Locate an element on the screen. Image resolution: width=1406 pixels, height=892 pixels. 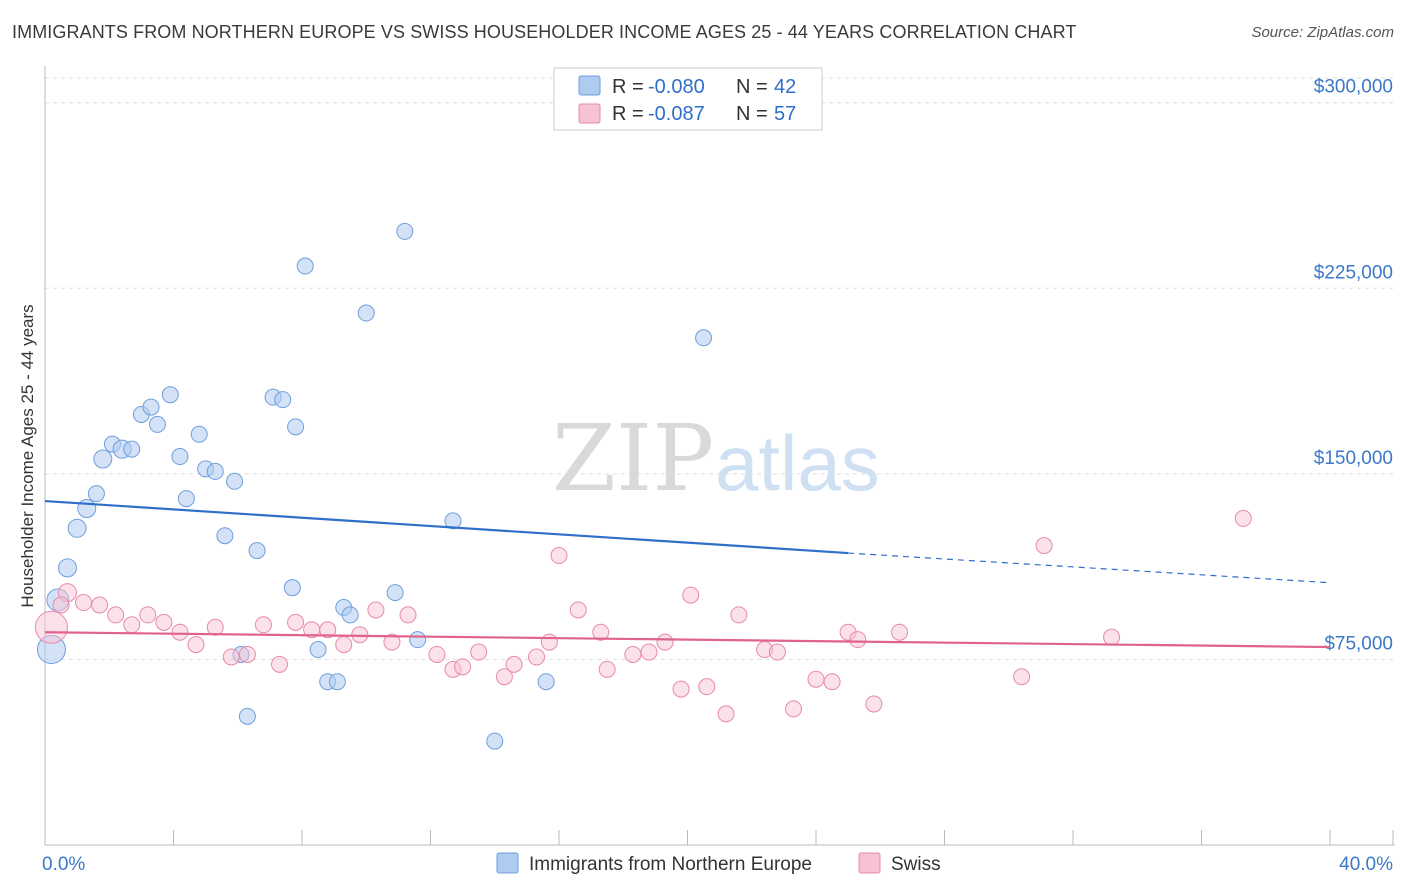
legend-bottom-swatch-pink is located at coordinates (869, 863).